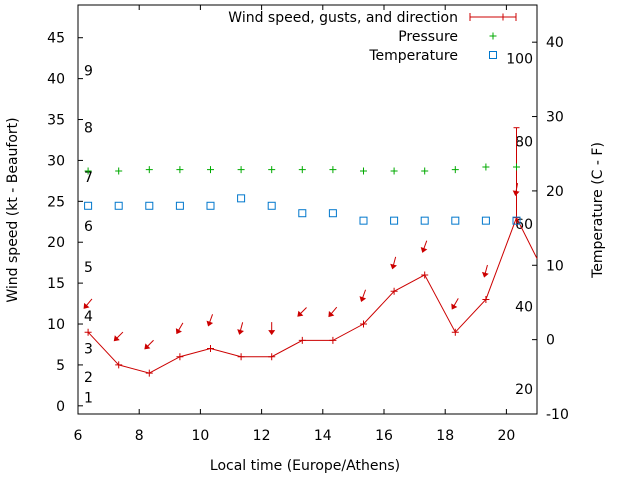  What do you see at coordinates (555, 266) in the screenshot?
I see `right-tick-label: 10` at bounding box center [555, 266].